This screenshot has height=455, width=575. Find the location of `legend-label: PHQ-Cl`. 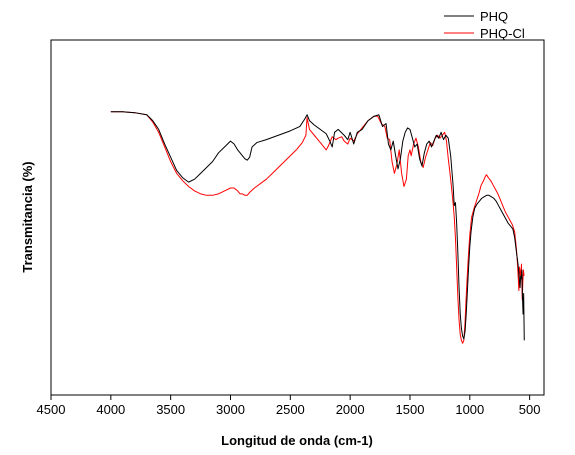

legend-label: PHQ-Cl is located at coordinates (502, 33).